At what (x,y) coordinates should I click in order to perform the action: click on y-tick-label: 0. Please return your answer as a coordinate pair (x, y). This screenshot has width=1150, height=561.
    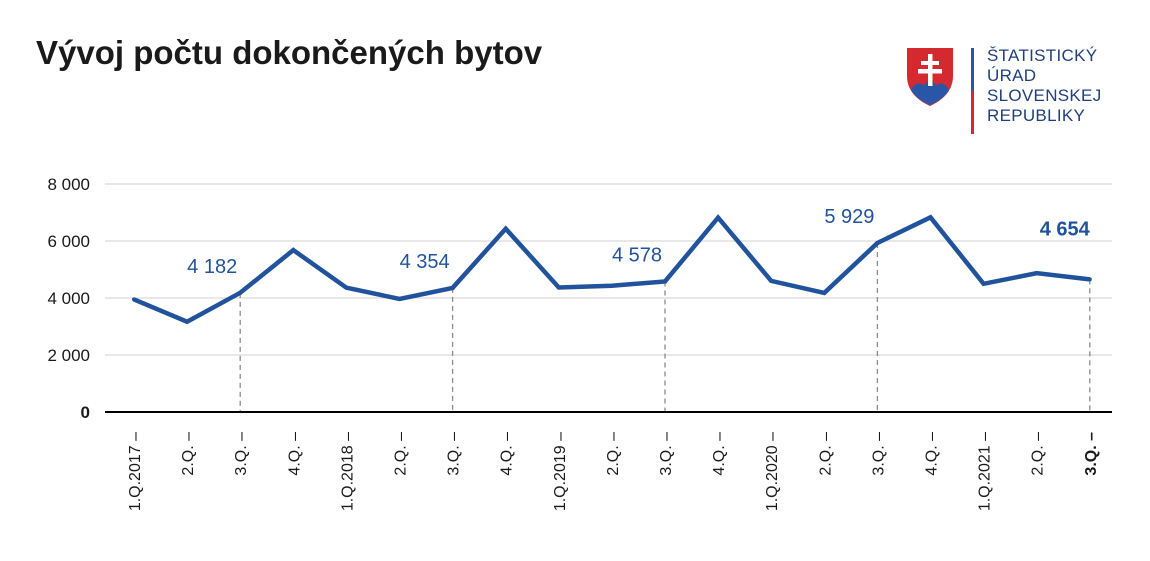
    Looking at the image, I should click on (85, 412).